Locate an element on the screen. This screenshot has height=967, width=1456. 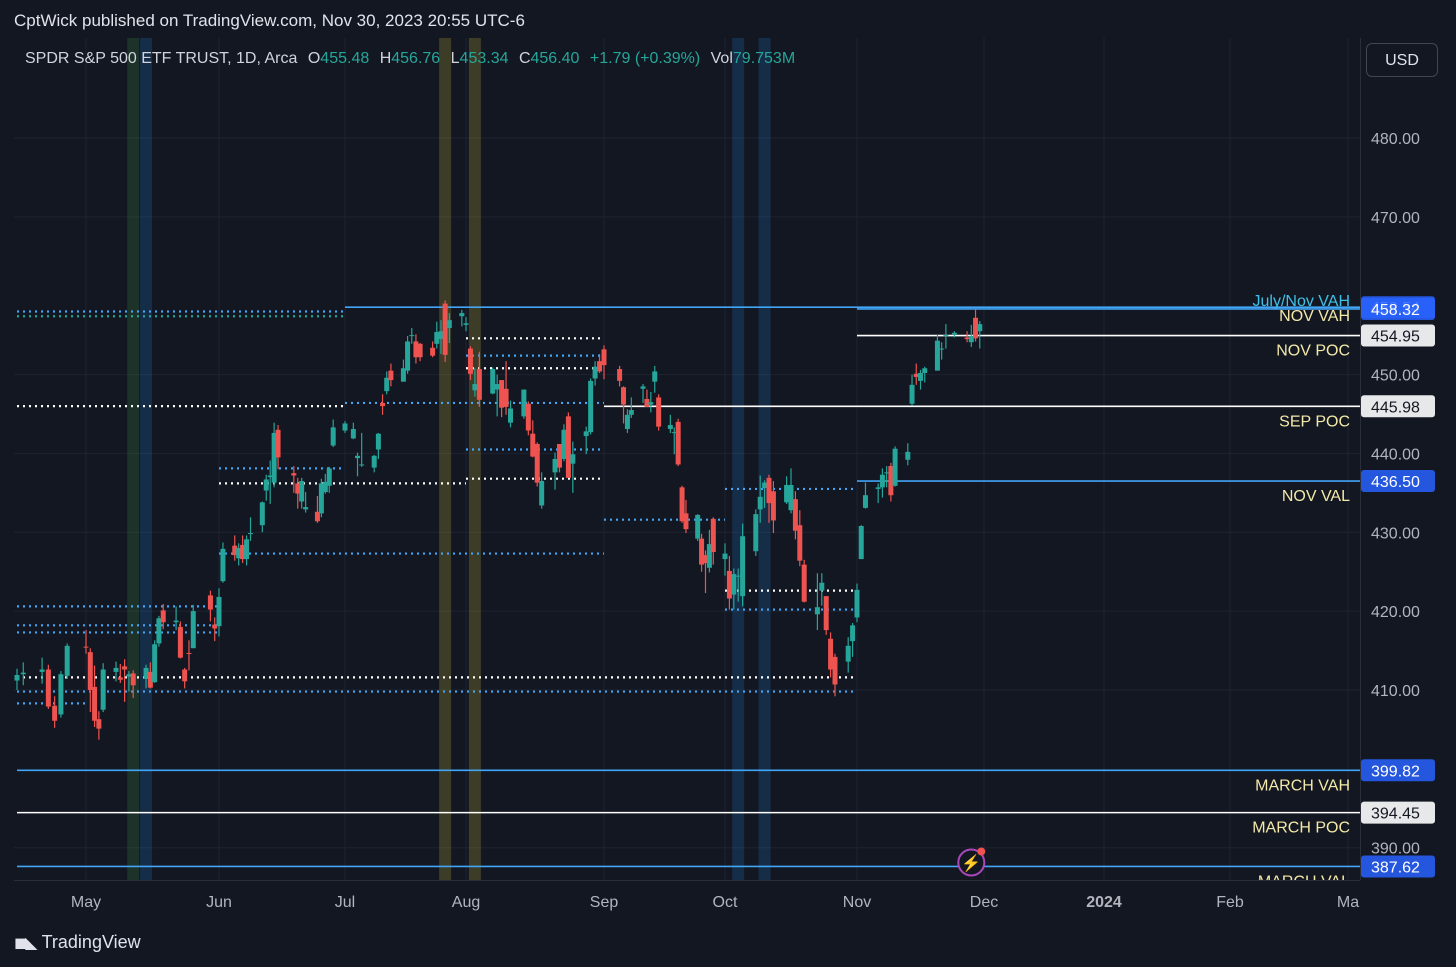
high-value: 456.76 is located at coordinates (416, 58).